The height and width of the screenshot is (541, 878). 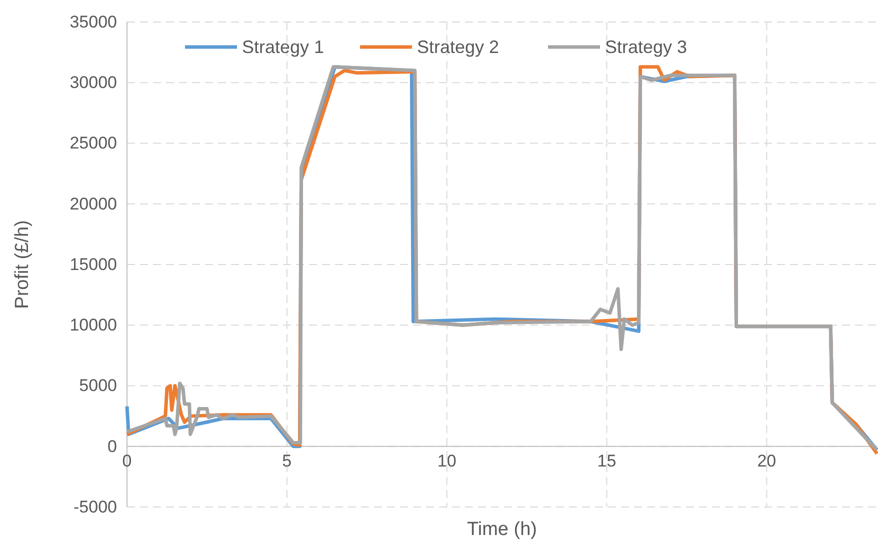 What do you see at coordinates (287, 460) in the screenshot?
I see `x-tick-label: 5` at bounding box center [287, 460].